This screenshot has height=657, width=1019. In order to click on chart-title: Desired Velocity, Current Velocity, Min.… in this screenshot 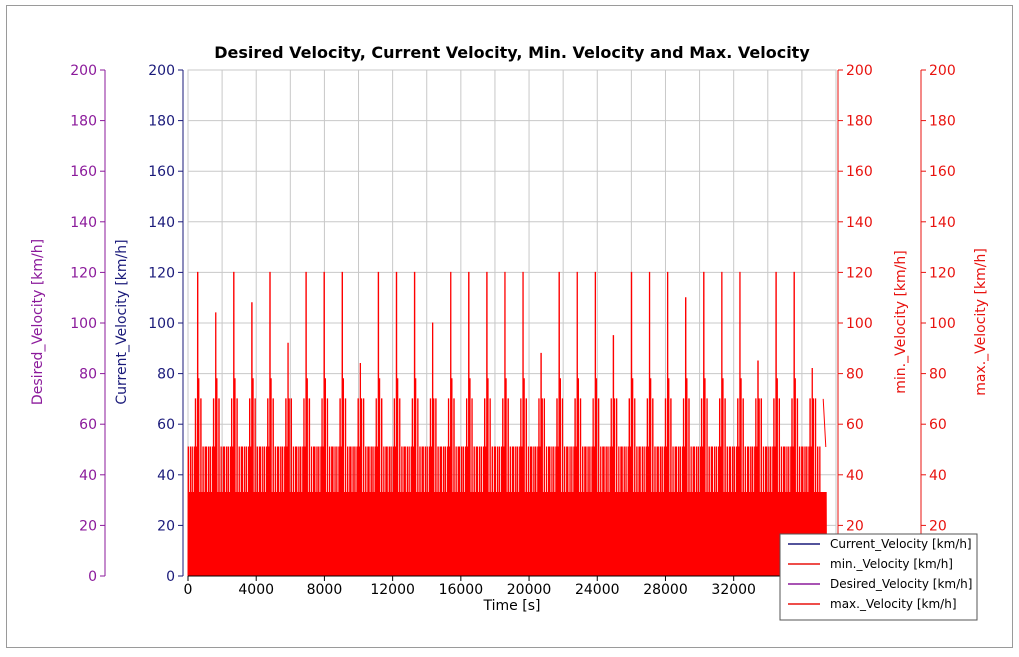, I will do `click(512, 52)`.